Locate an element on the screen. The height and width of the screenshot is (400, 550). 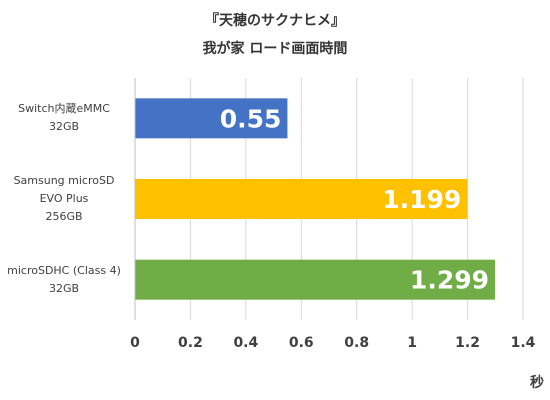
category-label: microSDHC (Class 4) 32GB is located at coordinates (64, 280).